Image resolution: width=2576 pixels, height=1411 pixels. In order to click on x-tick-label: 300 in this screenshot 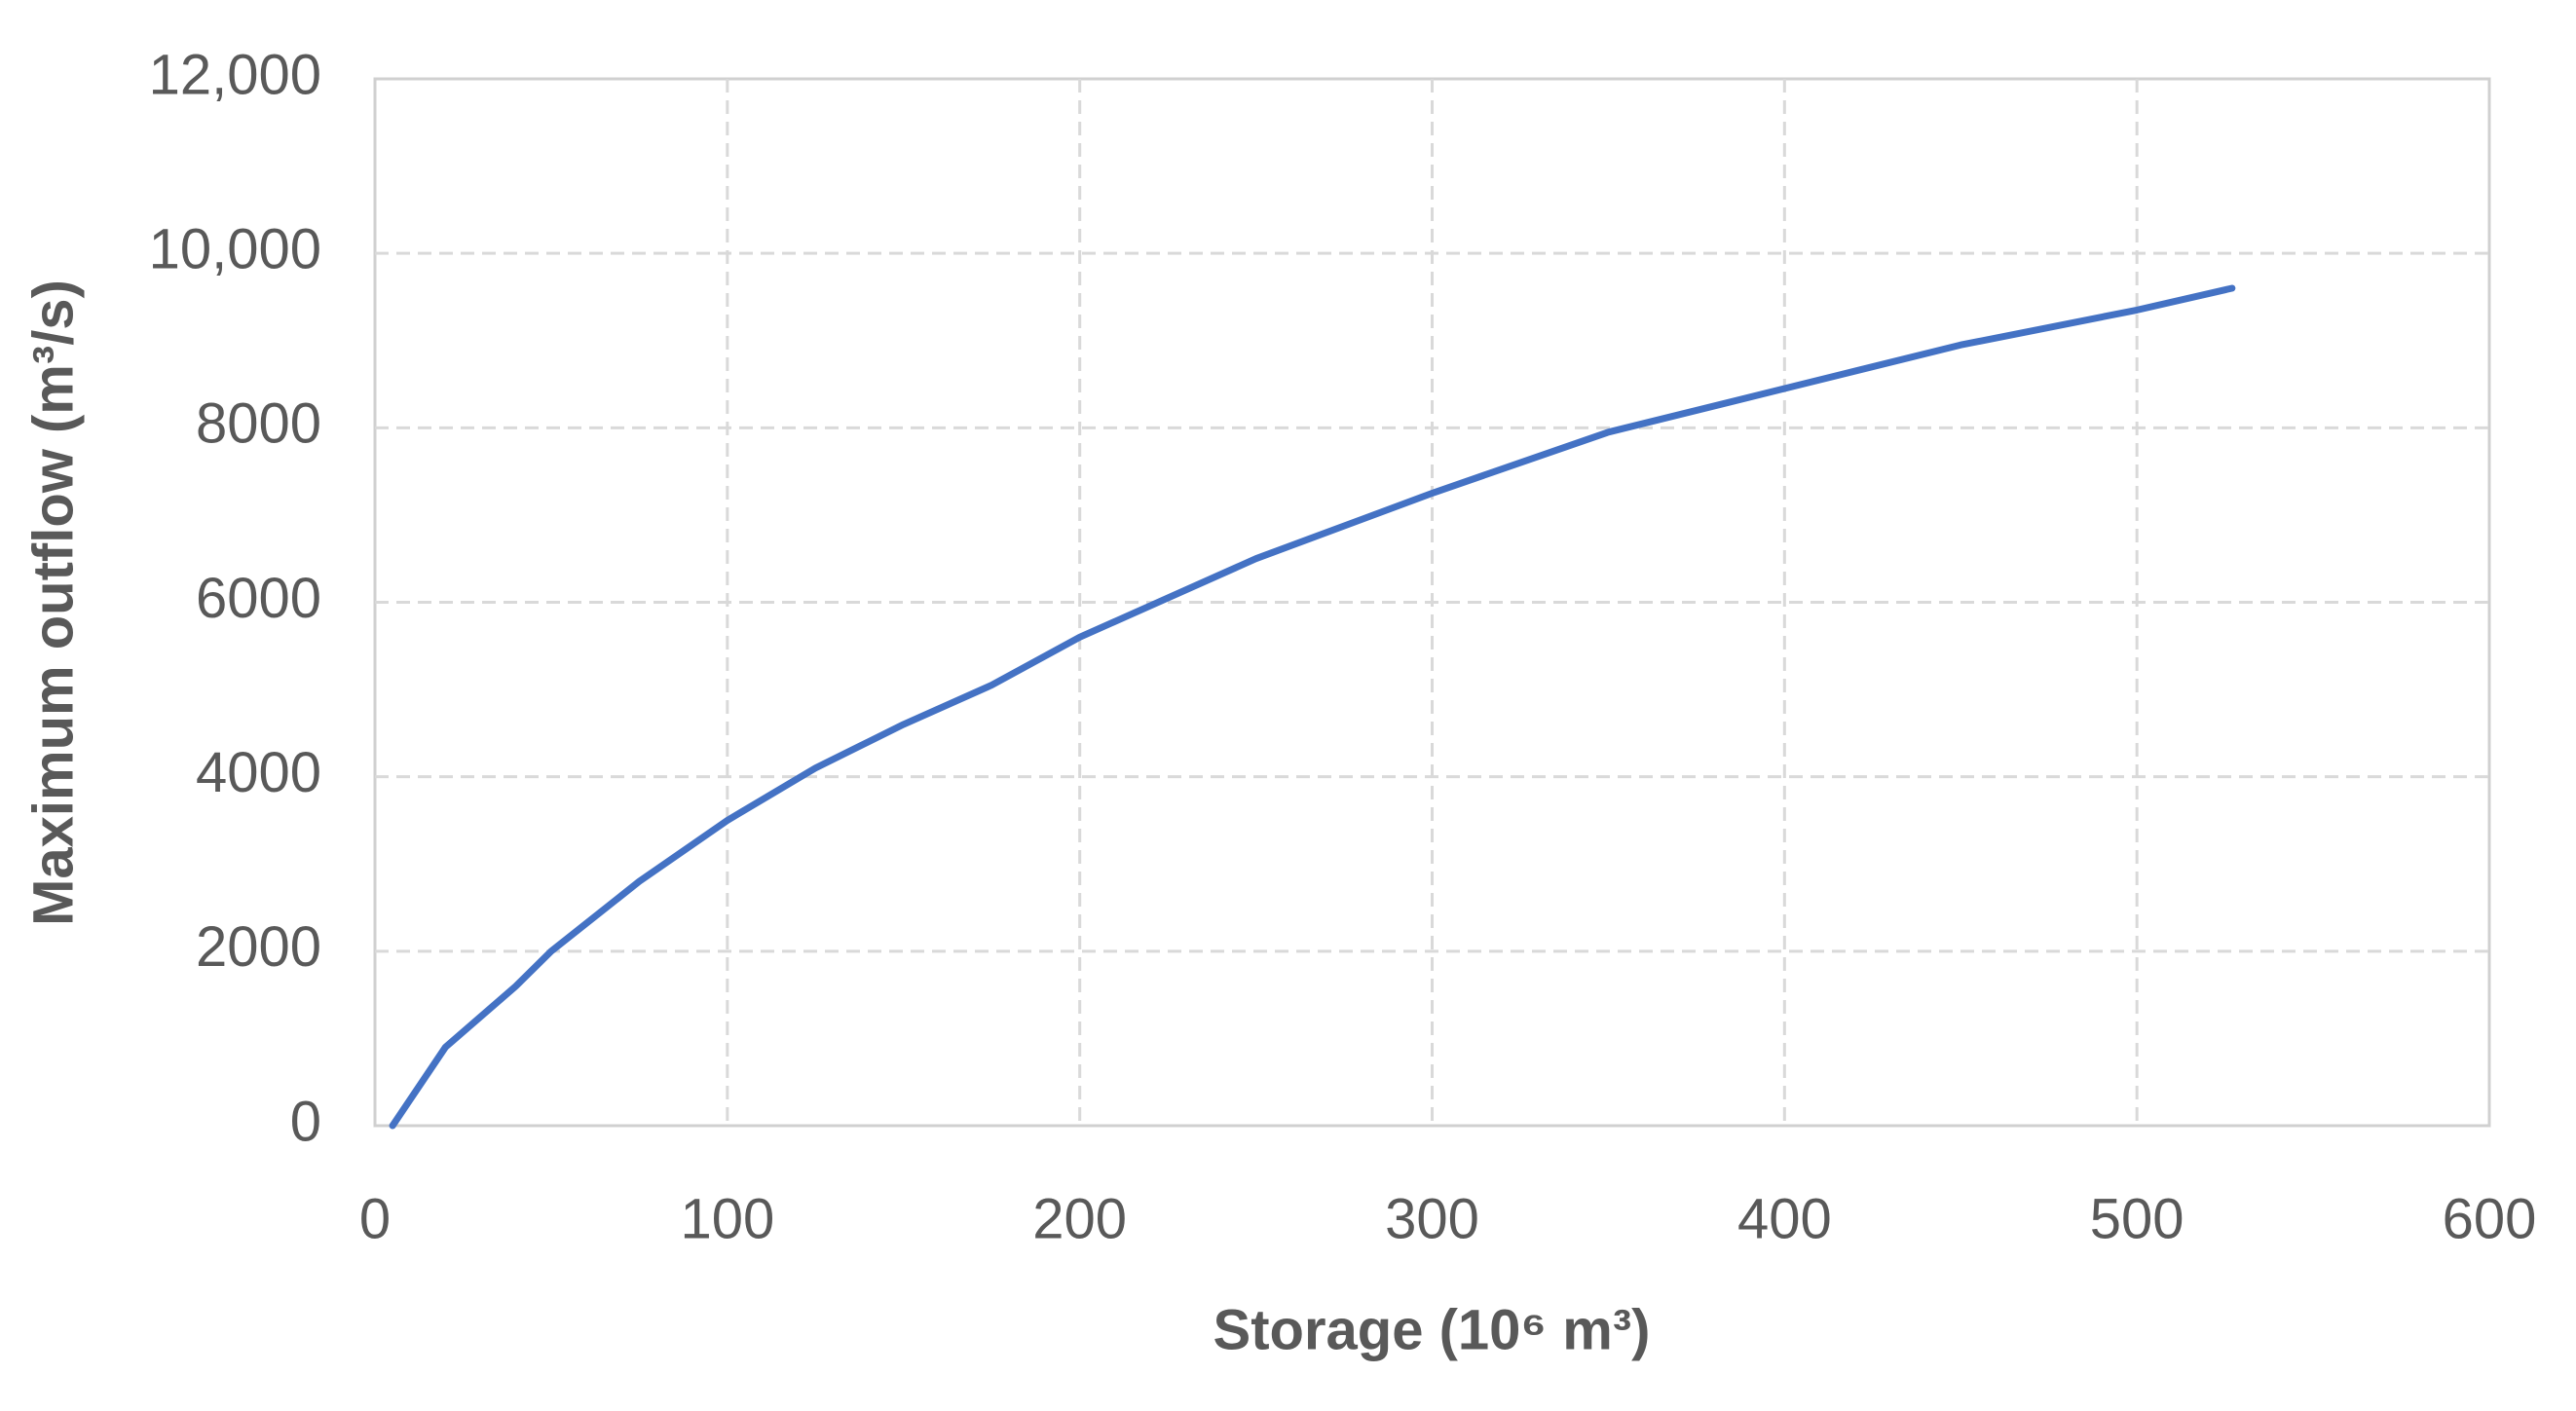, I will do `click(1432, 1218)`.